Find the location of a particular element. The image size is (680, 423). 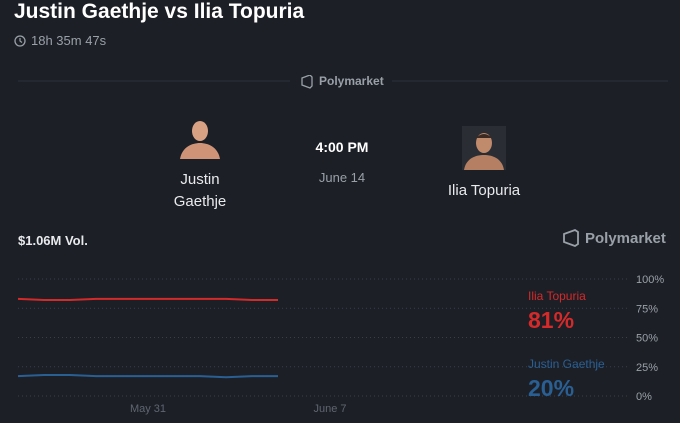

x-tick-label: June 7 is located at coordinates (329, 409).